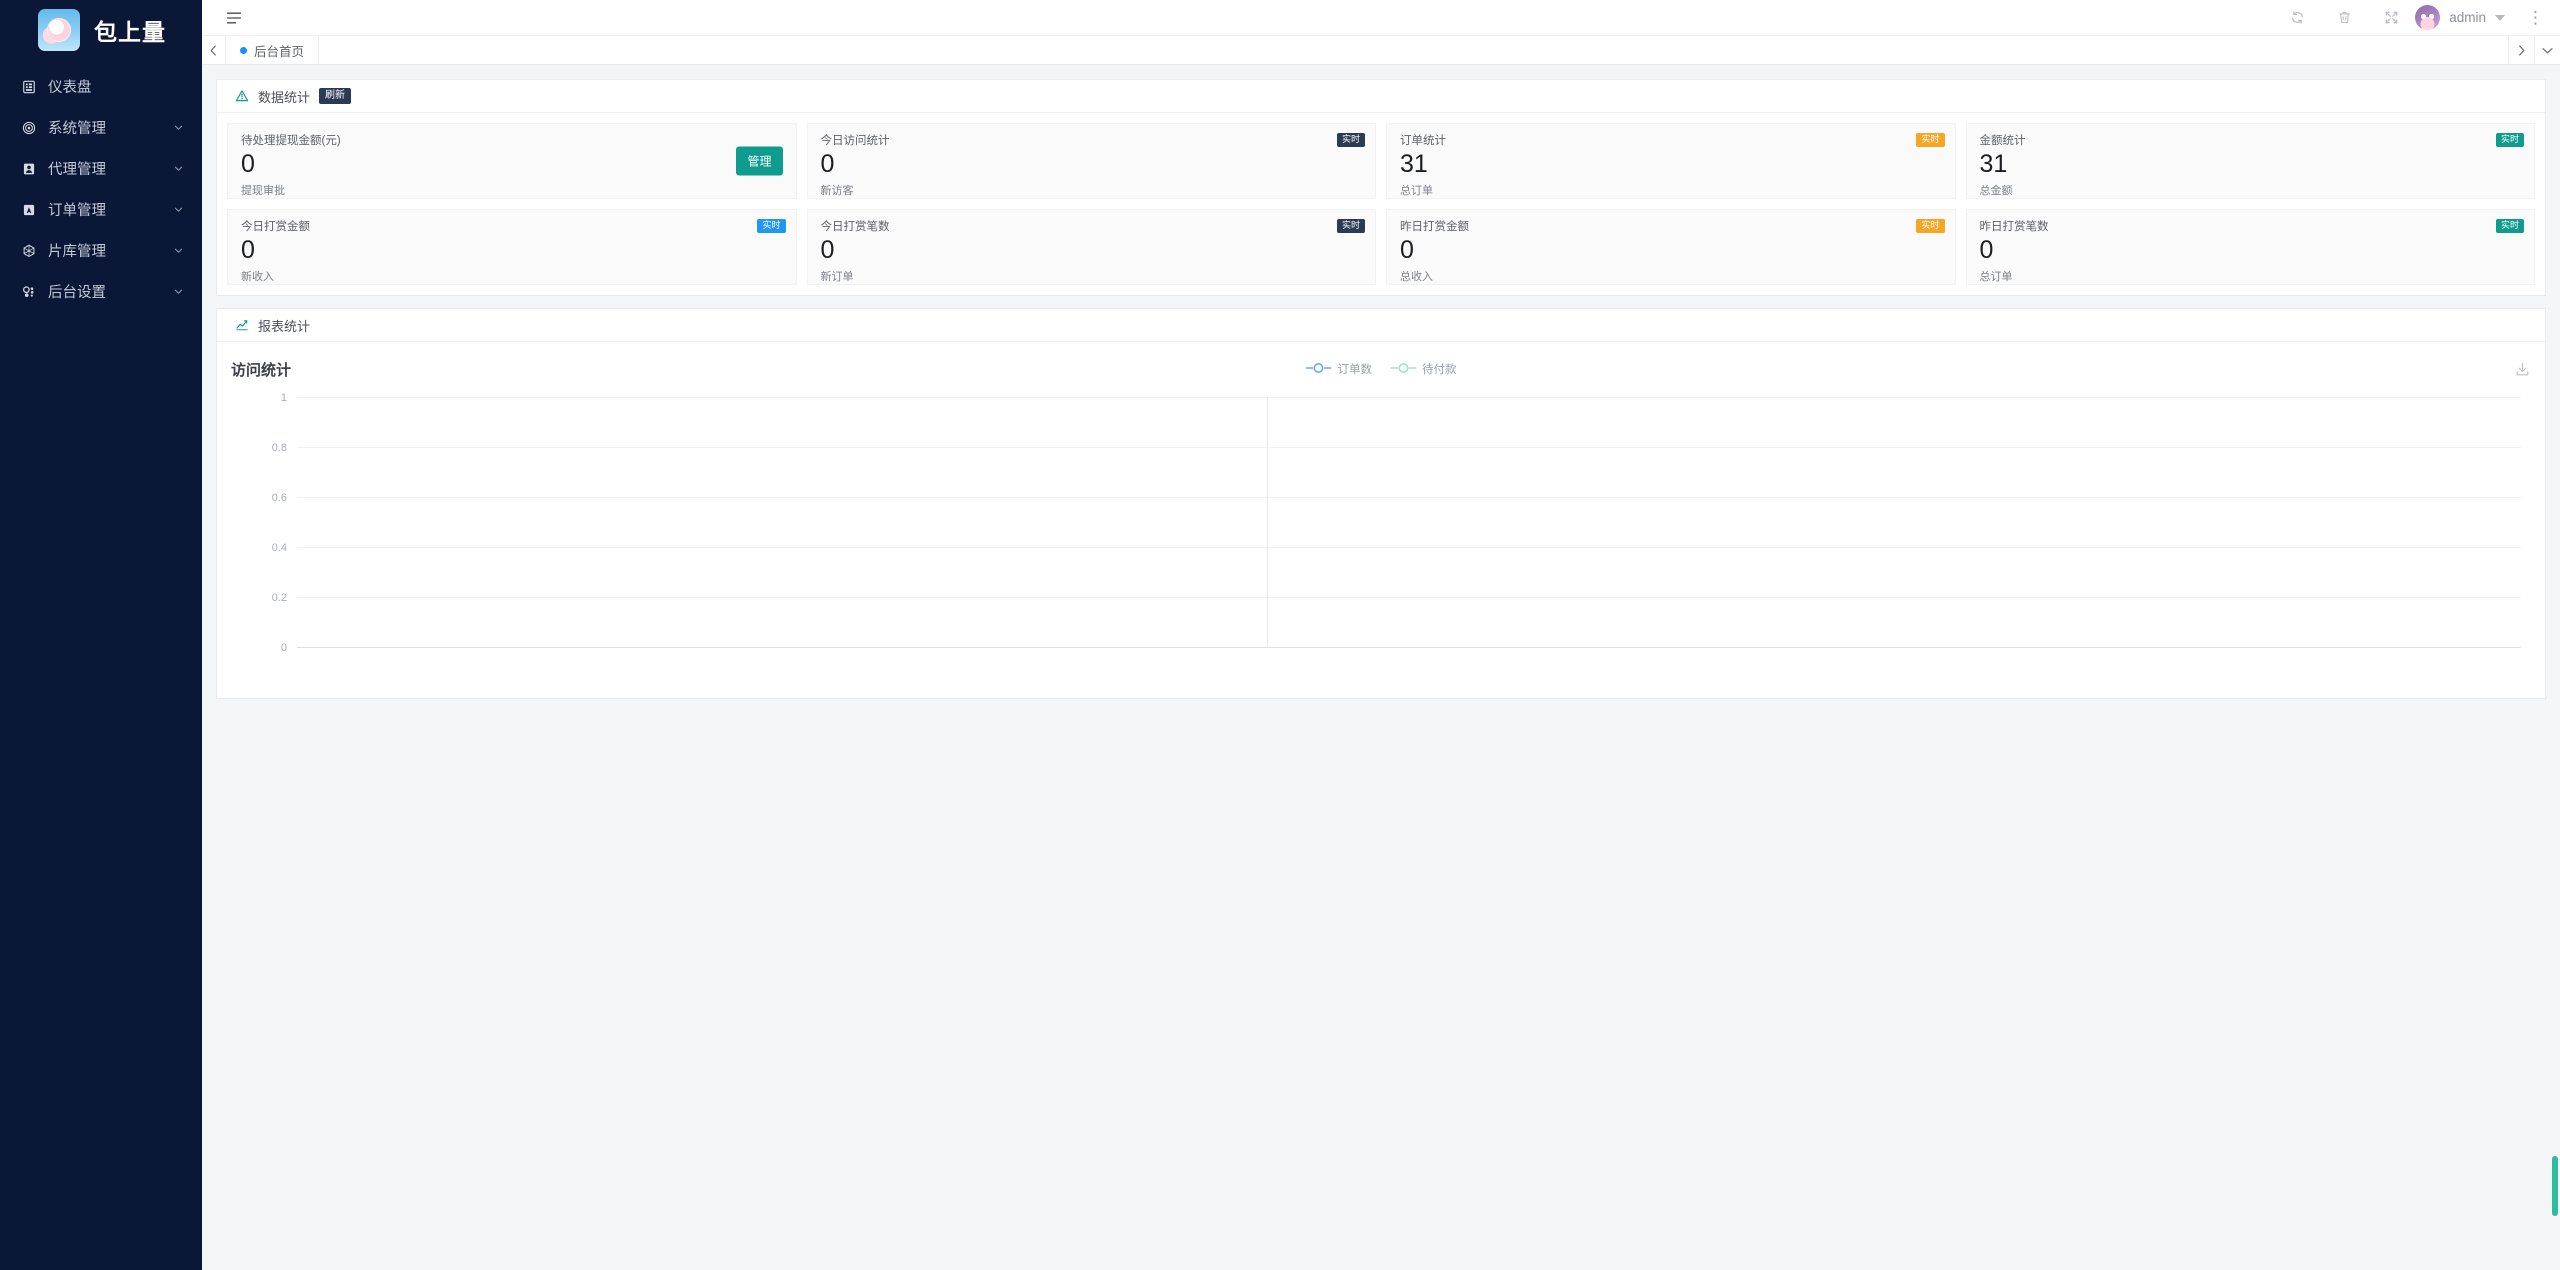  Describe the element at coordinates (855, 166) in the screenshot. I see `stat-card-body: 今日访问统计 0 新访客` at that location.